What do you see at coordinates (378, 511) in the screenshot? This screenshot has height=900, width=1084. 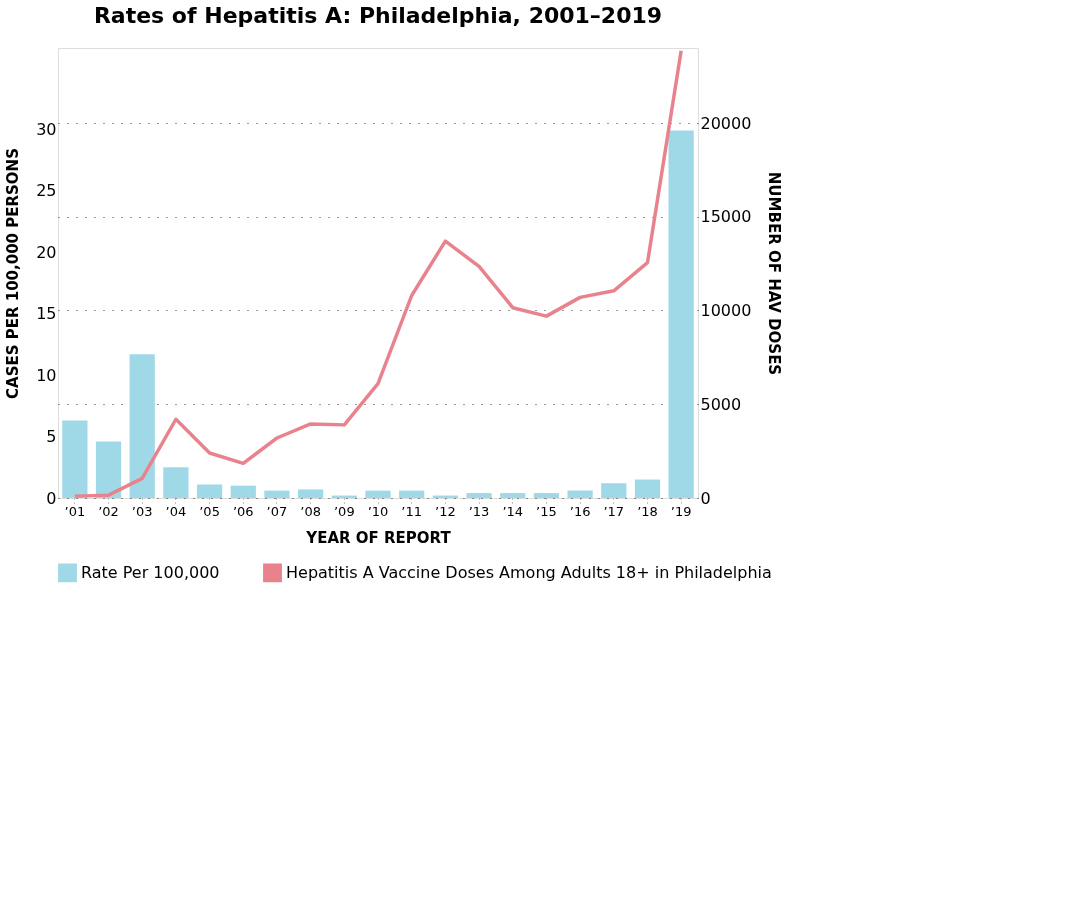 I see `x-tick-label: ’10` at bounding box center [378, 511].